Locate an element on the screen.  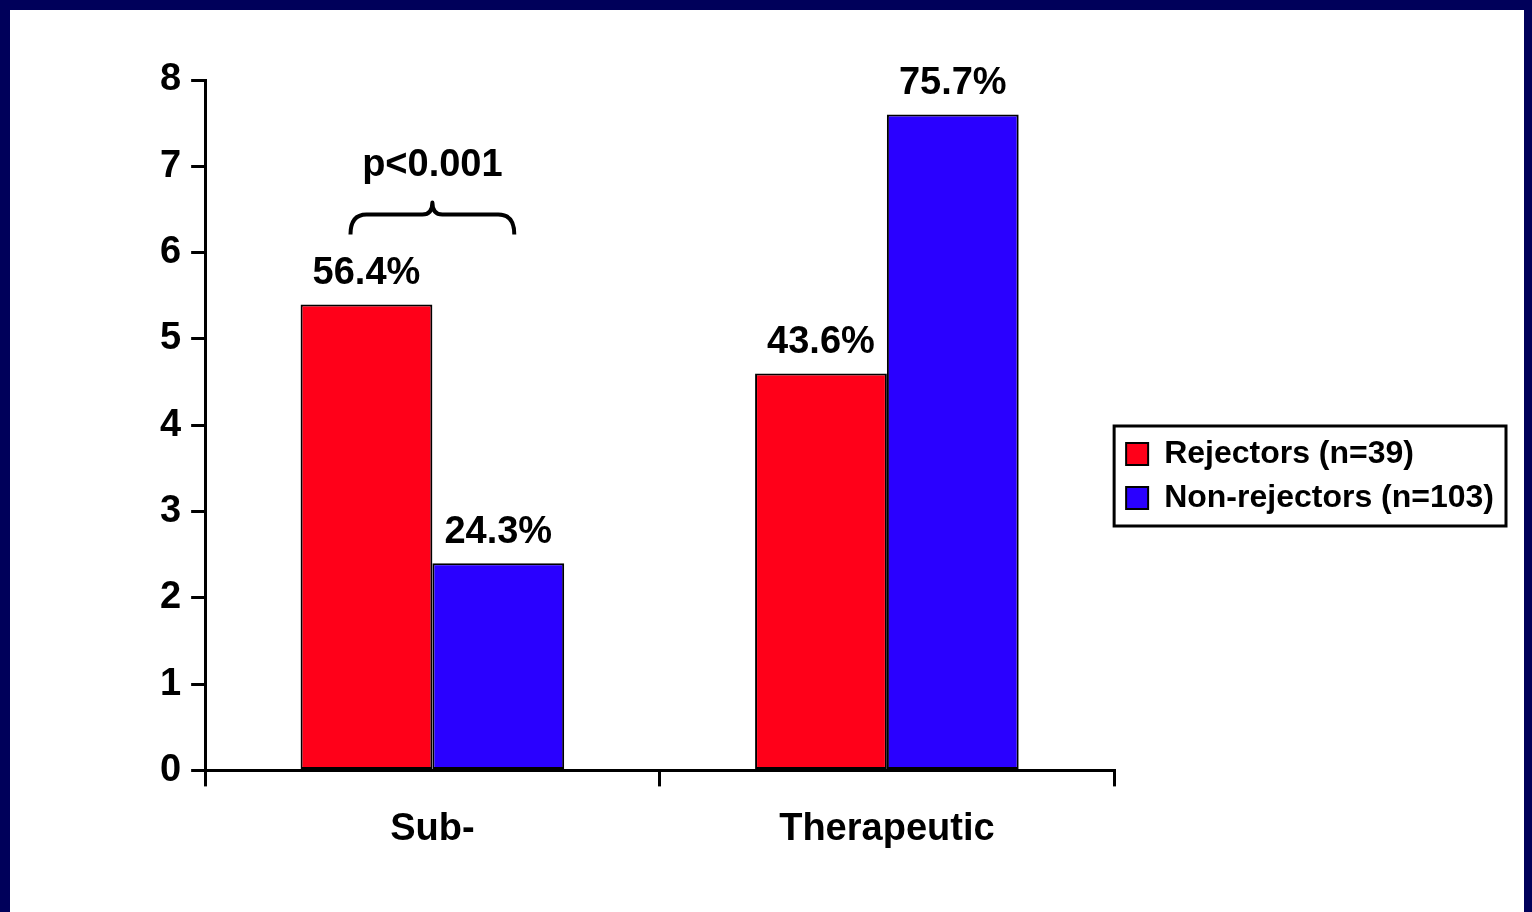
y-tick-label: 2 is located at coordinates (170, 595).